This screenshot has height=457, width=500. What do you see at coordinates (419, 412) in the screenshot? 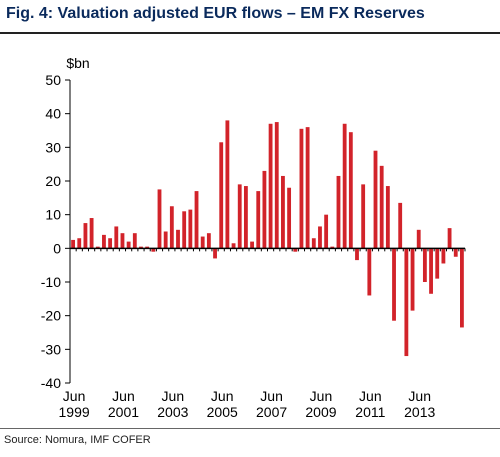
I see `x-tick-label-year: 2013` at bounding box center [419, 412].